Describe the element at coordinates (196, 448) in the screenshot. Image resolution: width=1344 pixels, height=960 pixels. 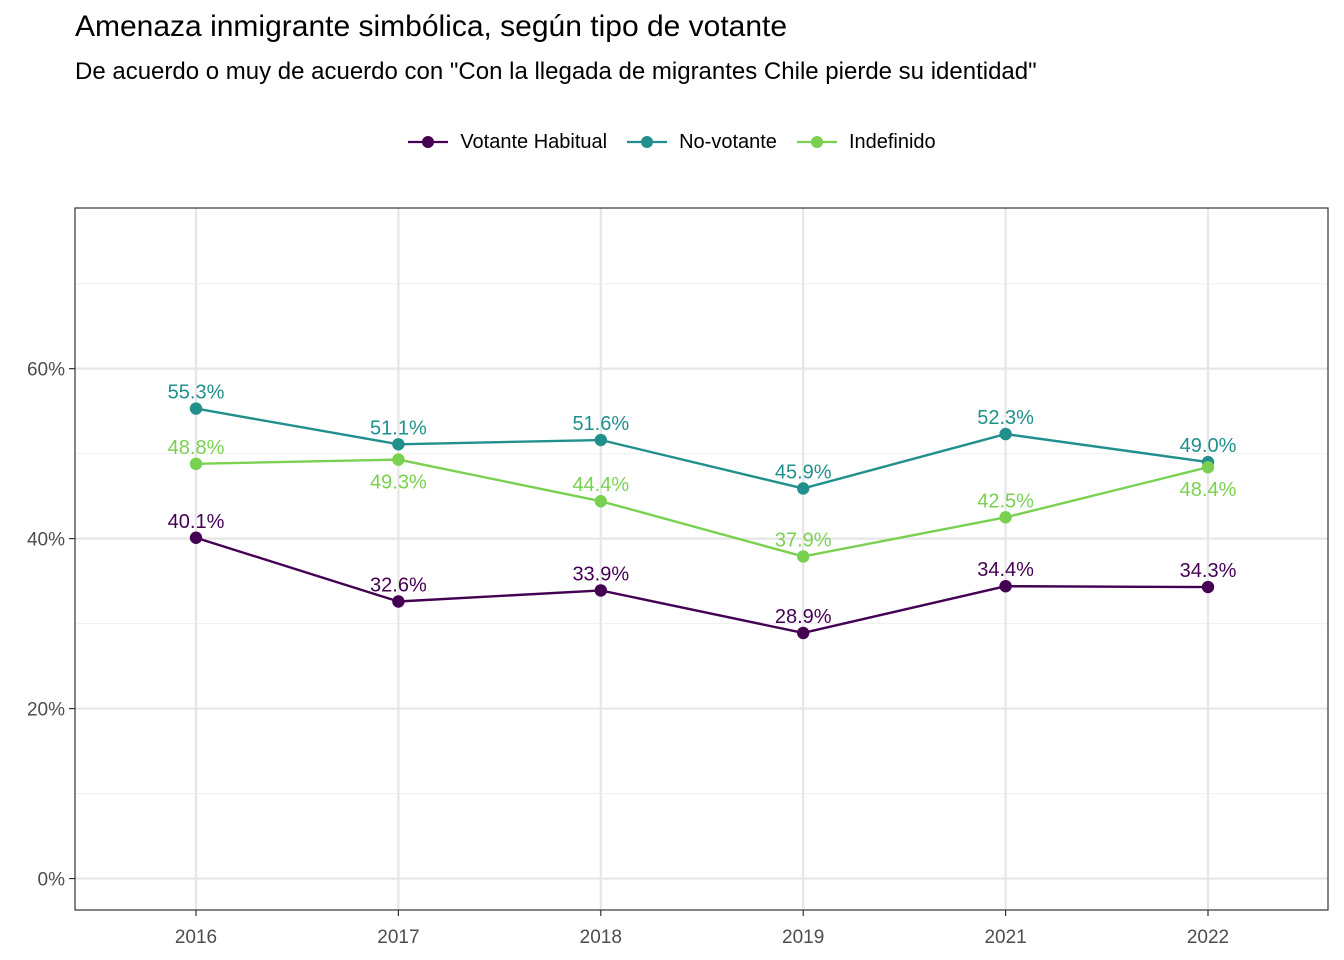
I see `data-label-indefinido: 48.8%` at that location.